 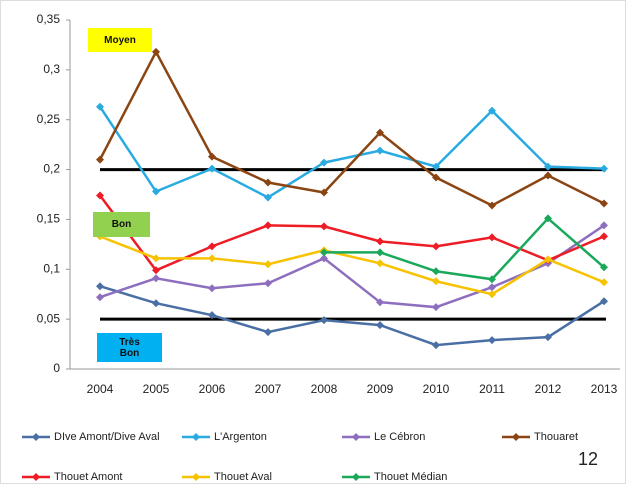 I want to click on x-tick-label: 2006, so click(x=212, y=389).